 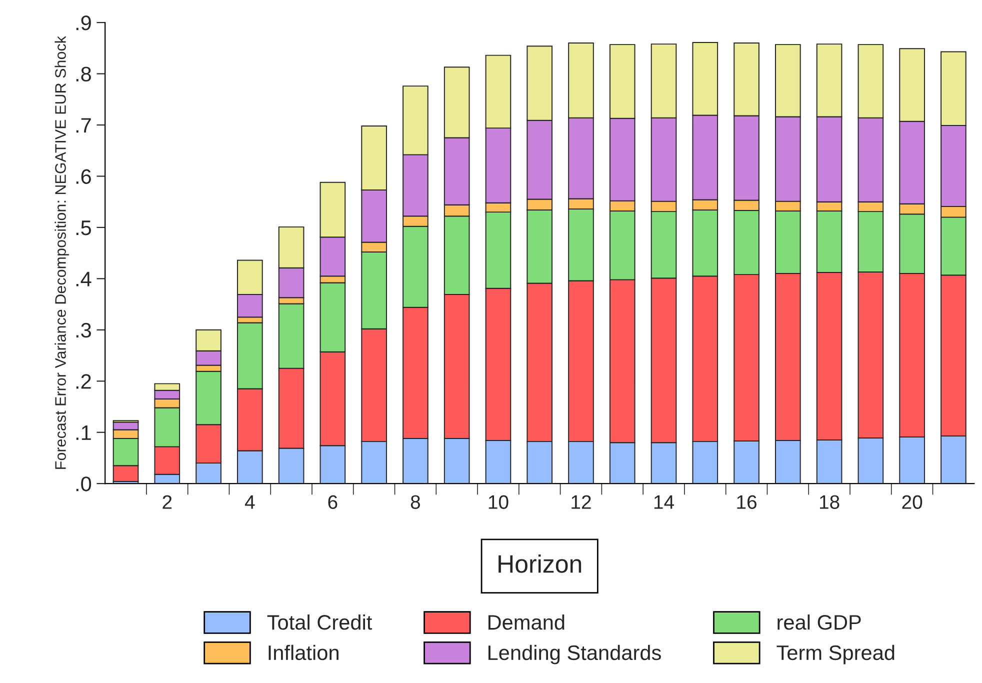 I want to click on legend-label: Lending Standards, so click(x=574, y=654).